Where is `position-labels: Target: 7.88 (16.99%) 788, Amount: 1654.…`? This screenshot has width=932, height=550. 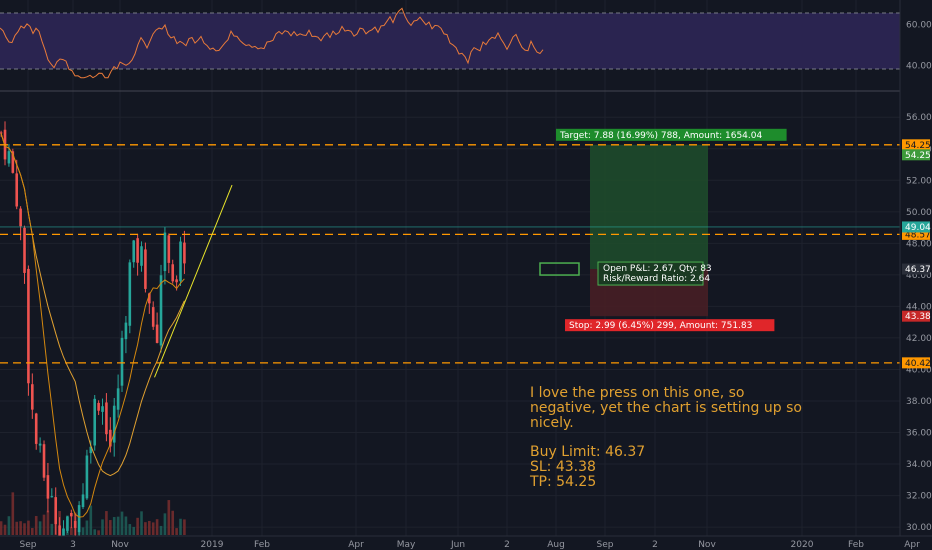 position-labels: Target: 7.88 (16.99%) 788, Amount: 1654.… is located at coordinates (671, 230).